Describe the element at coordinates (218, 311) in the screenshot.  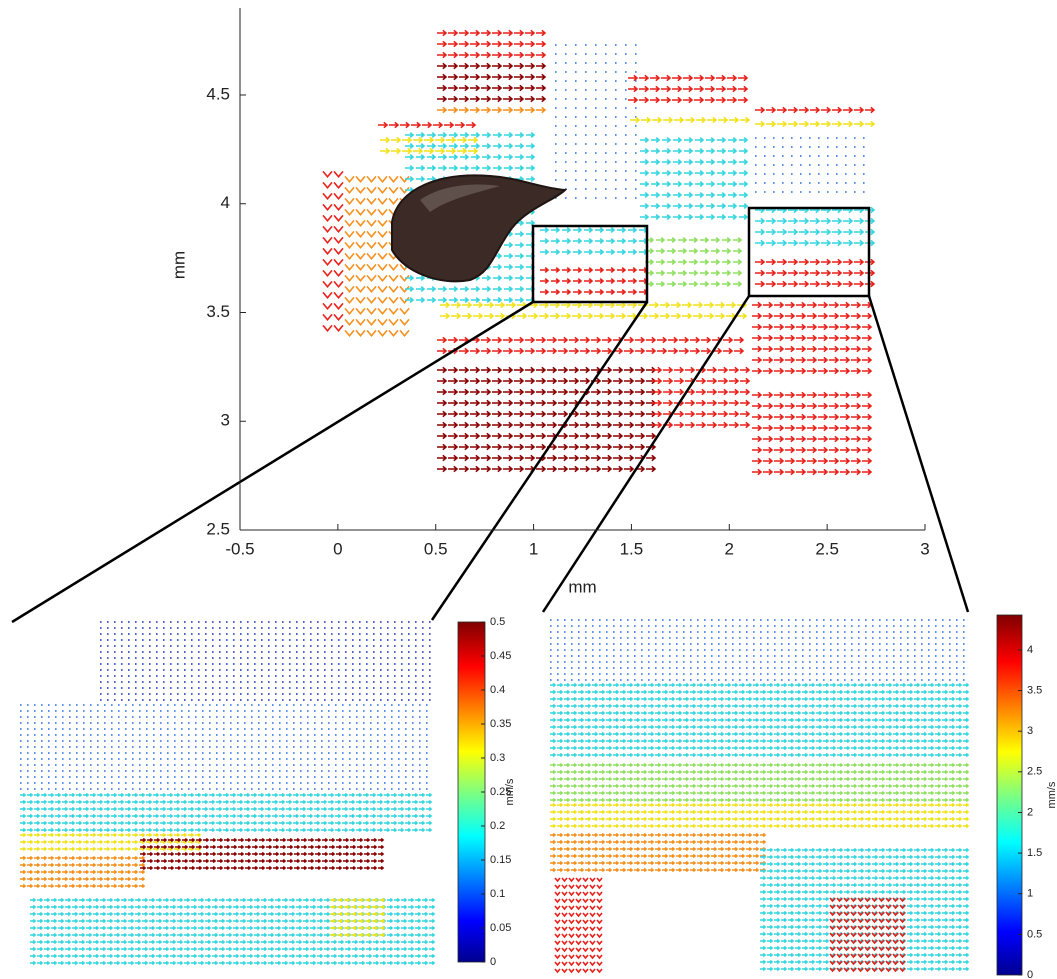
I see `y-tick-label: 3.5` at that location.